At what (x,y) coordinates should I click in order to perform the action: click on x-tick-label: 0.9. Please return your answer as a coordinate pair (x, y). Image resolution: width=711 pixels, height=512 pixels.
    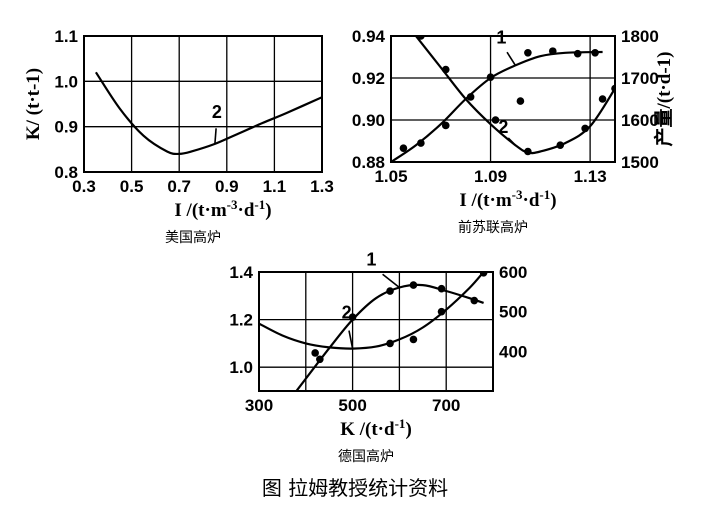
    Looking at the image, I should click on (227, 186).